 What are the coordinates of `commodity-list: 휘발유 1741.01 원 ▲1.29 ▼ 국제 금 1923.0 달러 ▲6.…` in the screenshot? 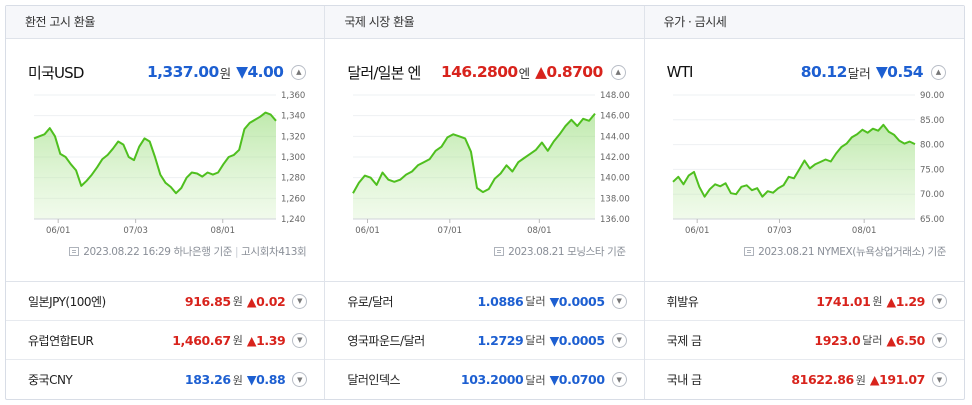 It's located at (804, 340).